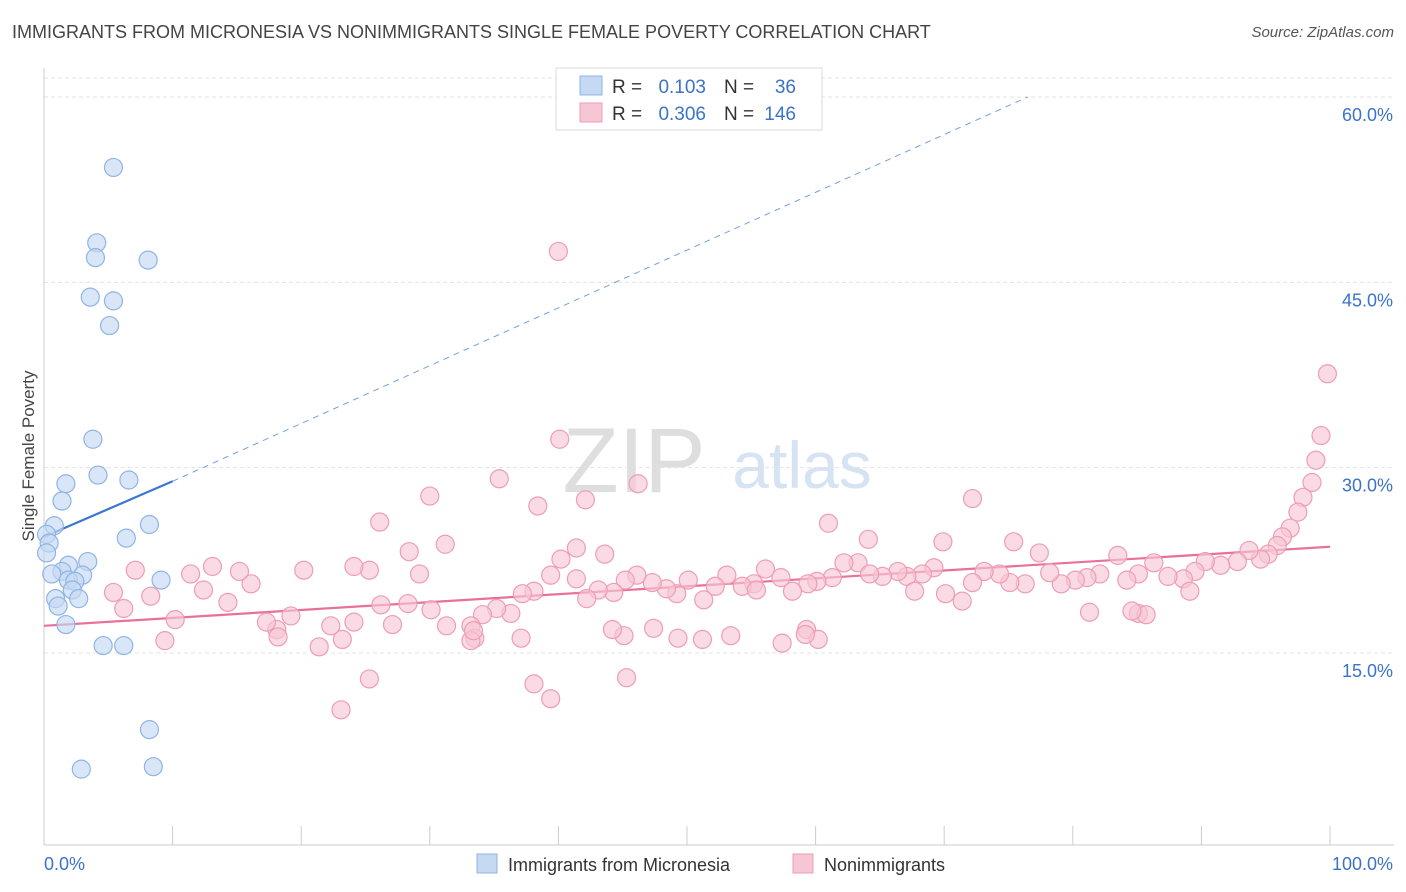 Image resolution: width=1406 pixels, height=892 pixels. I want to click on watermark: ZIP atlas, so click(716, 461).